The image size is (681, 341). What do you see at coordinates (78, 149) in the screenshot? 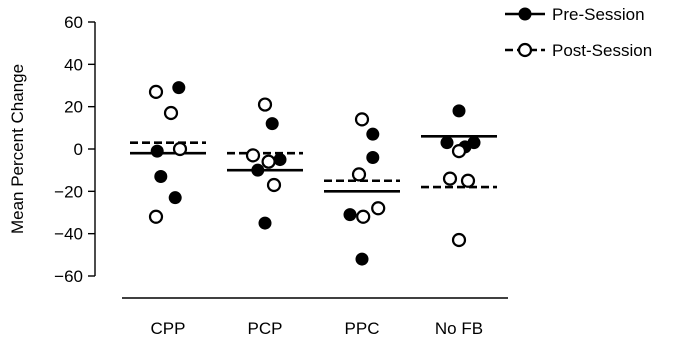
I see `y-tick-label: 0` at bounding box center [78, 149].